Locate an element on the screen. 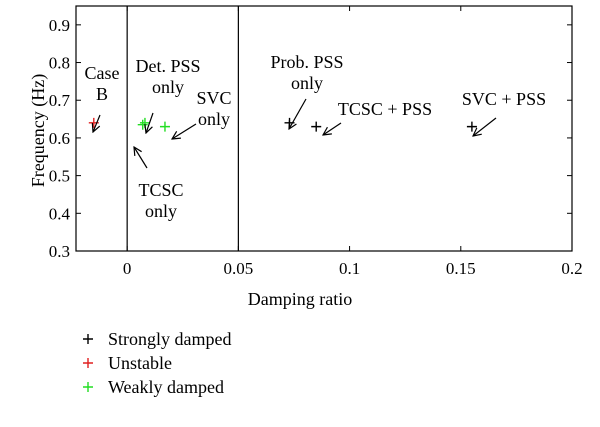 The image size is (600, 427). x-tick-label: 0 is located at coordinates (127, 268).